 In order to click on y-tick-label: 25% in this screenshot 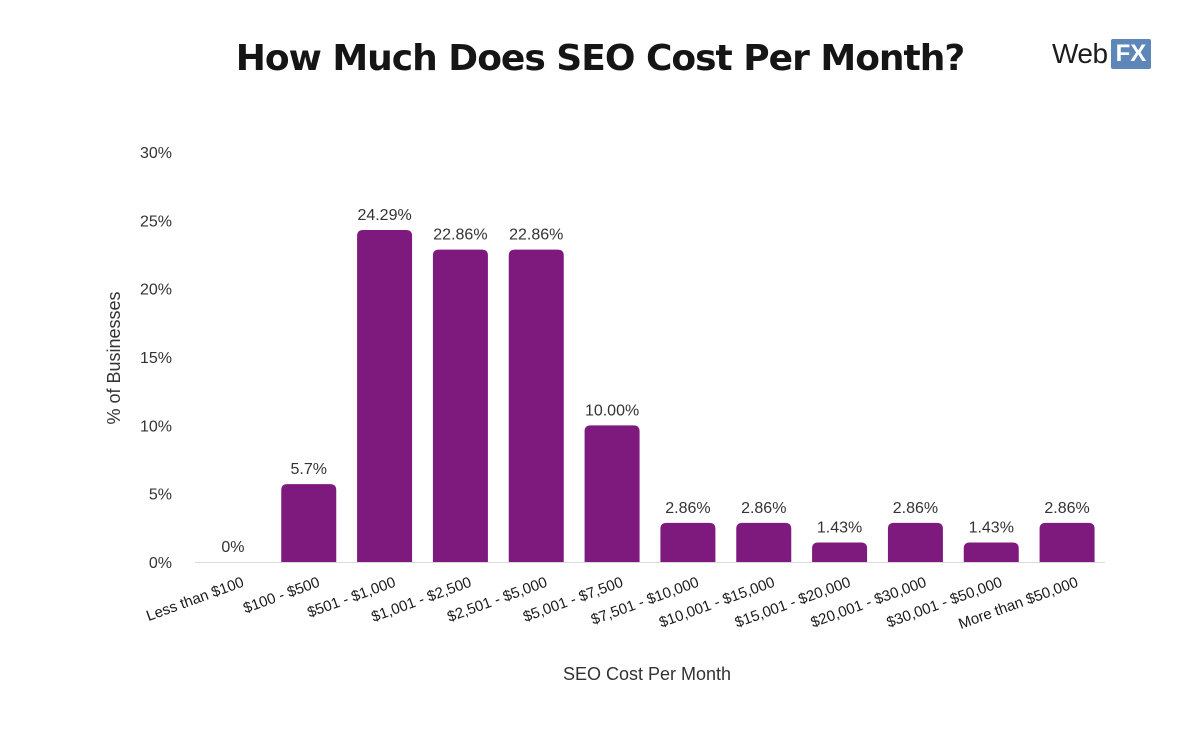, I will do `click(156, 221)`.